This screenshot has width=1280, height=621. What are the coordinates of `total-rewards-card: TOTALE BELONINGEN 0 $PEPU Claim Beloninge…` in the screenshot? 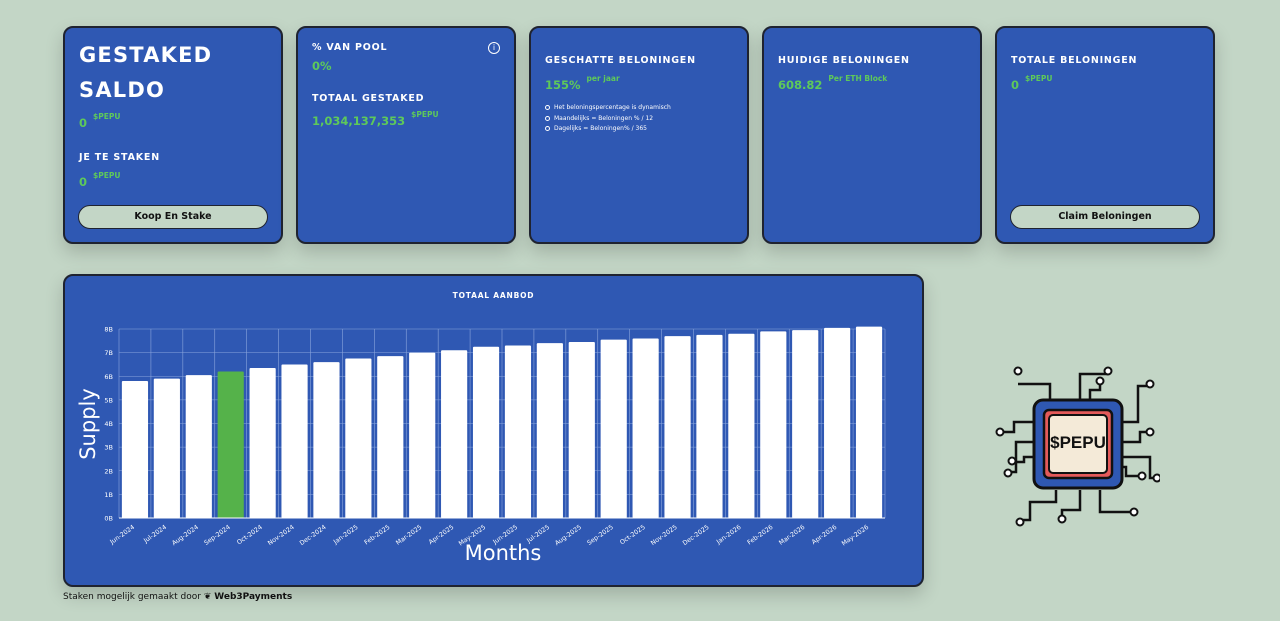 It's located at (1105, 135).